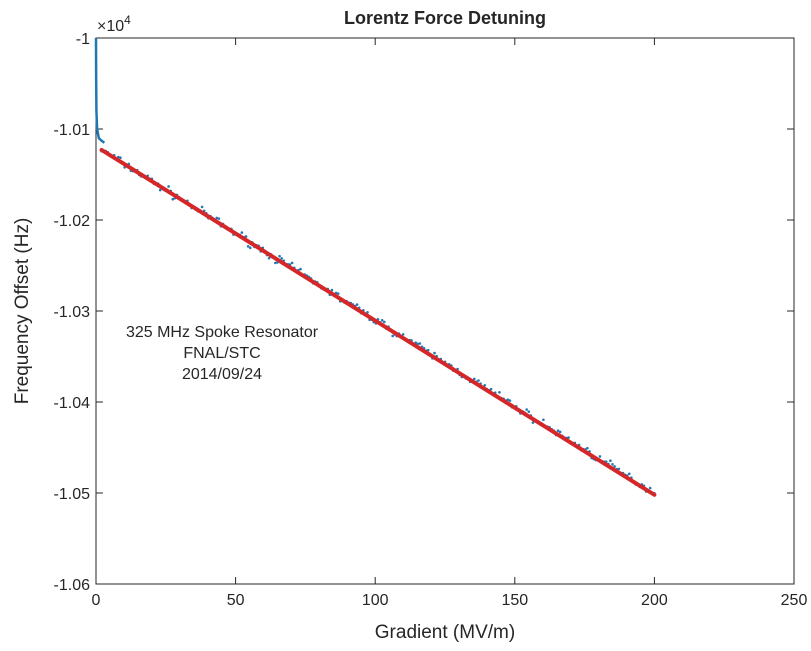 This screenshot has width=811, height=651. I want to click on x-tick-label: 50, so click(236, 600).